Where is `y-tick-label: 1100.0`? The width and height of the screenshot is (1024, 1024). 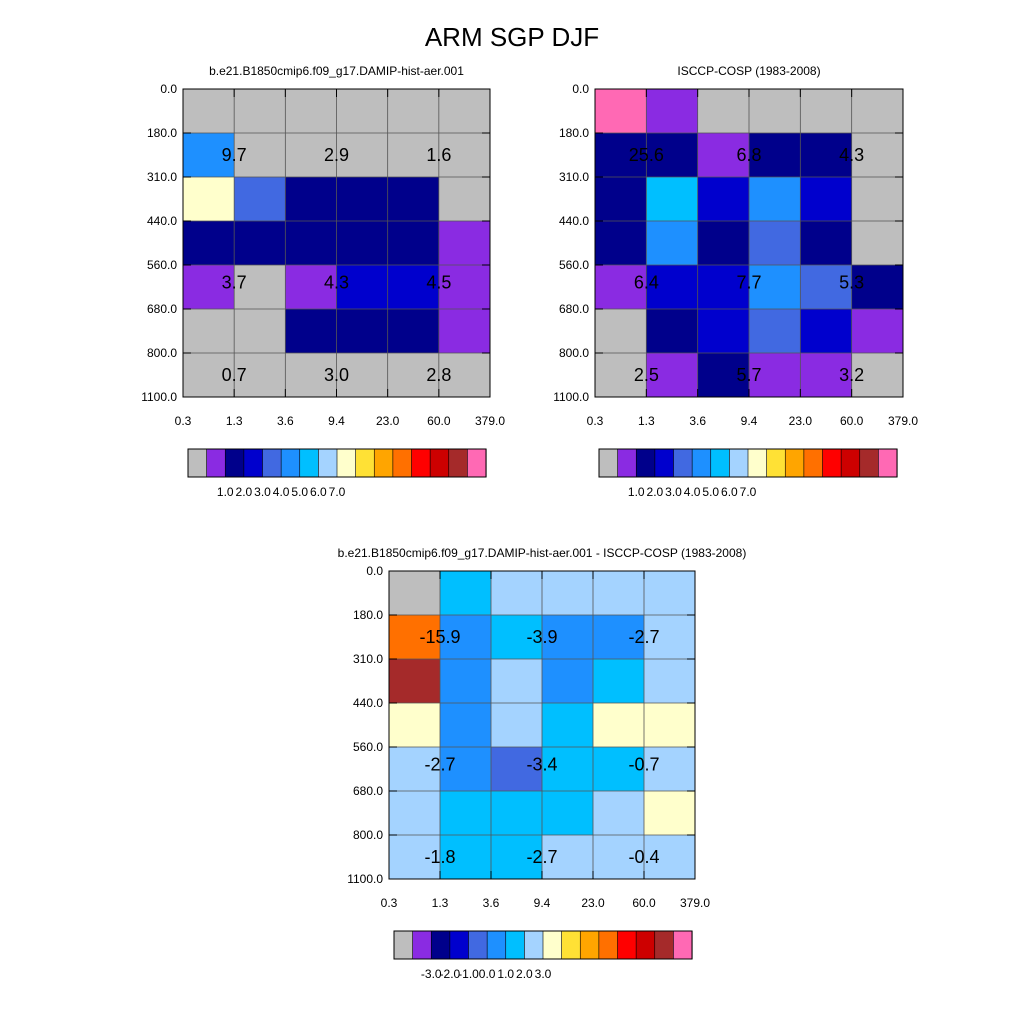
y-tick-label: 1100.0 is located at coordinates (571, 397).